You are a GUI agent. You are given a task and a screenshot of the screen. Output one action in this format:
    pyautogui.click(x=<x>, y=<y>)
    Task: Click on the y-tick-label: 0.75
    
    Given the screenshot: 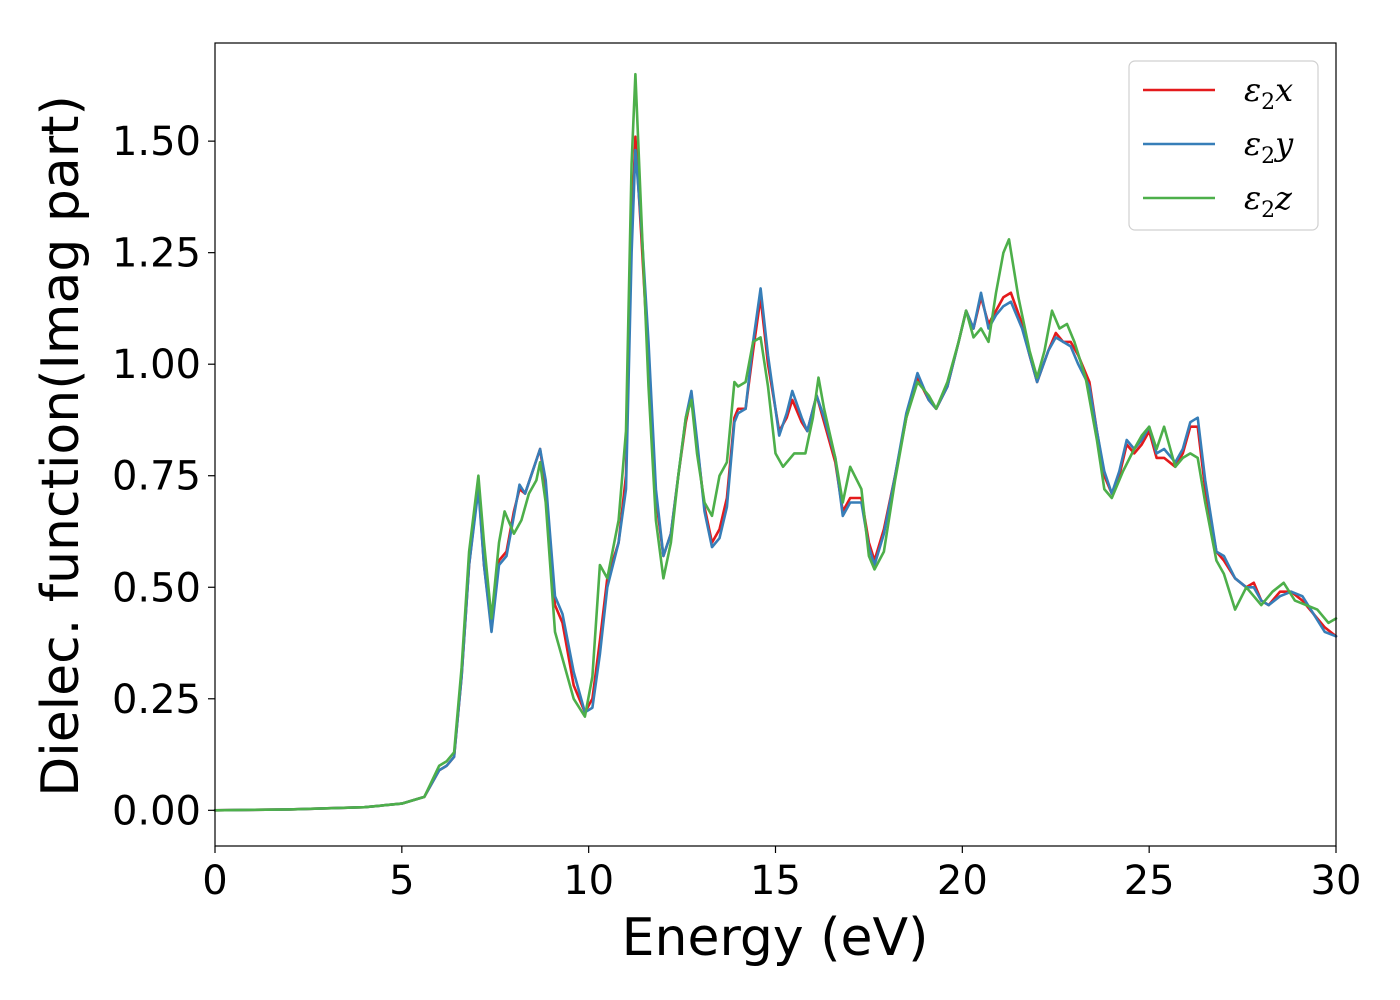 What is the action you would take?
    pyautogui.click(x=156, y=477)
    